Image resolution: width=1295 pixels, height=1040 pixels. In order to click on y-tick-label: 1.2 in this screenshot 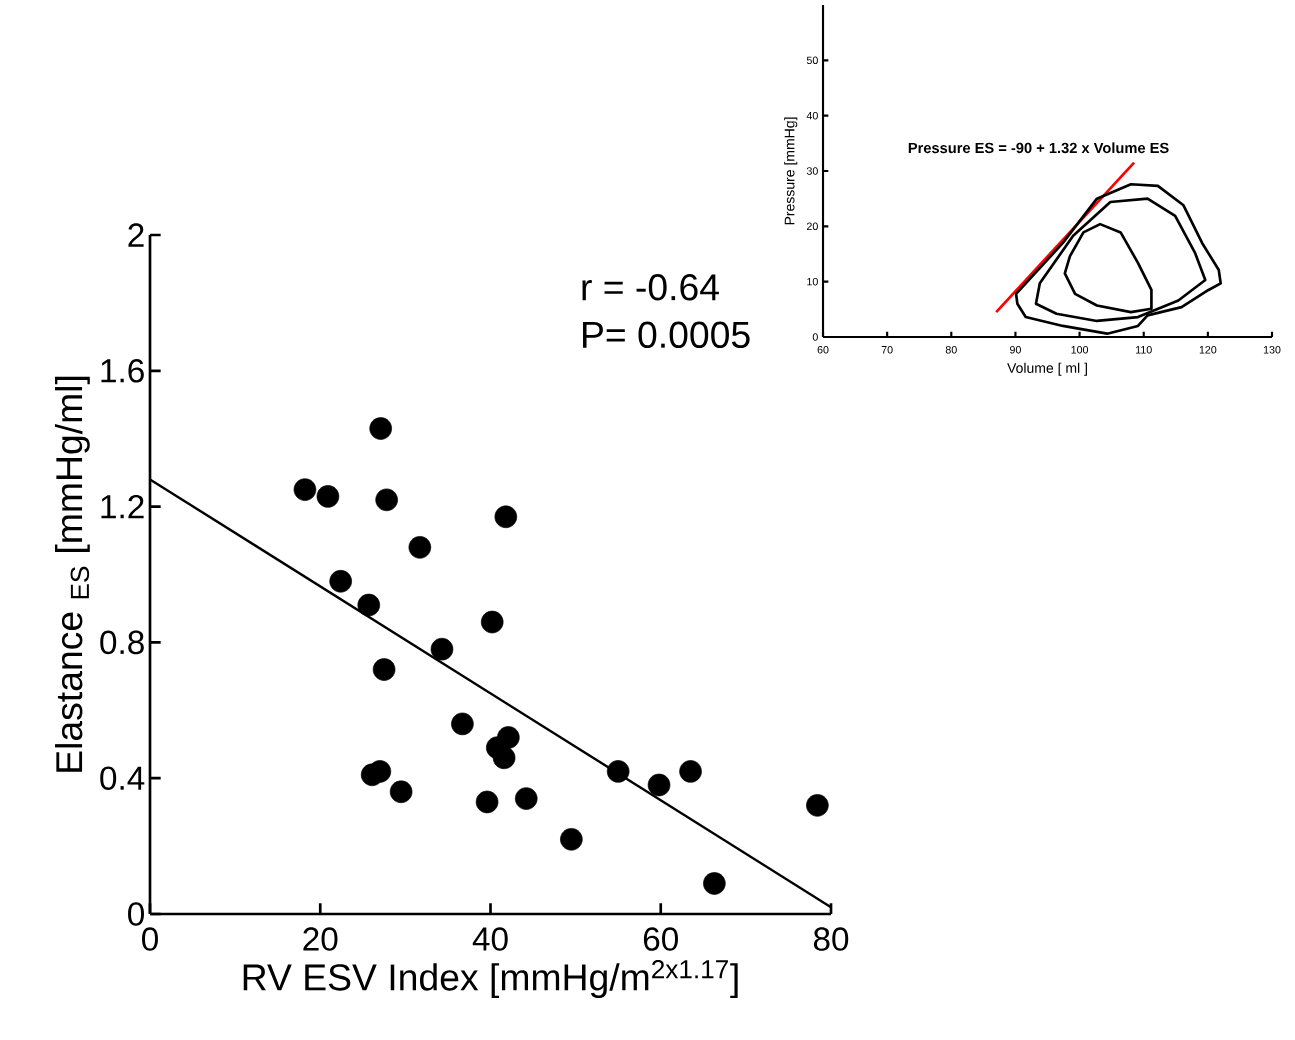, I will do `click(122, 506)`.